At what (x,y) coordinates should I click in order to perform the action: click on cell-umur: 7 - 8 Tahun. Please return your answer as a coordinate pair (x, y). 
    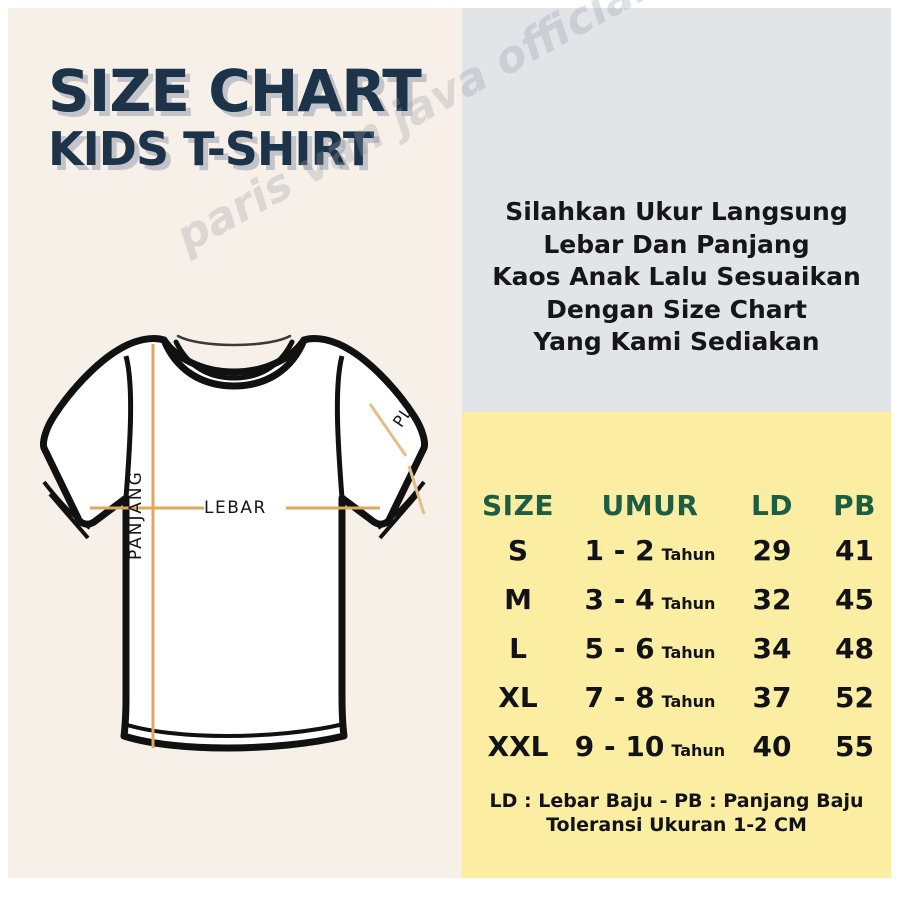
    Looking at the image, I should click on (650, 697).